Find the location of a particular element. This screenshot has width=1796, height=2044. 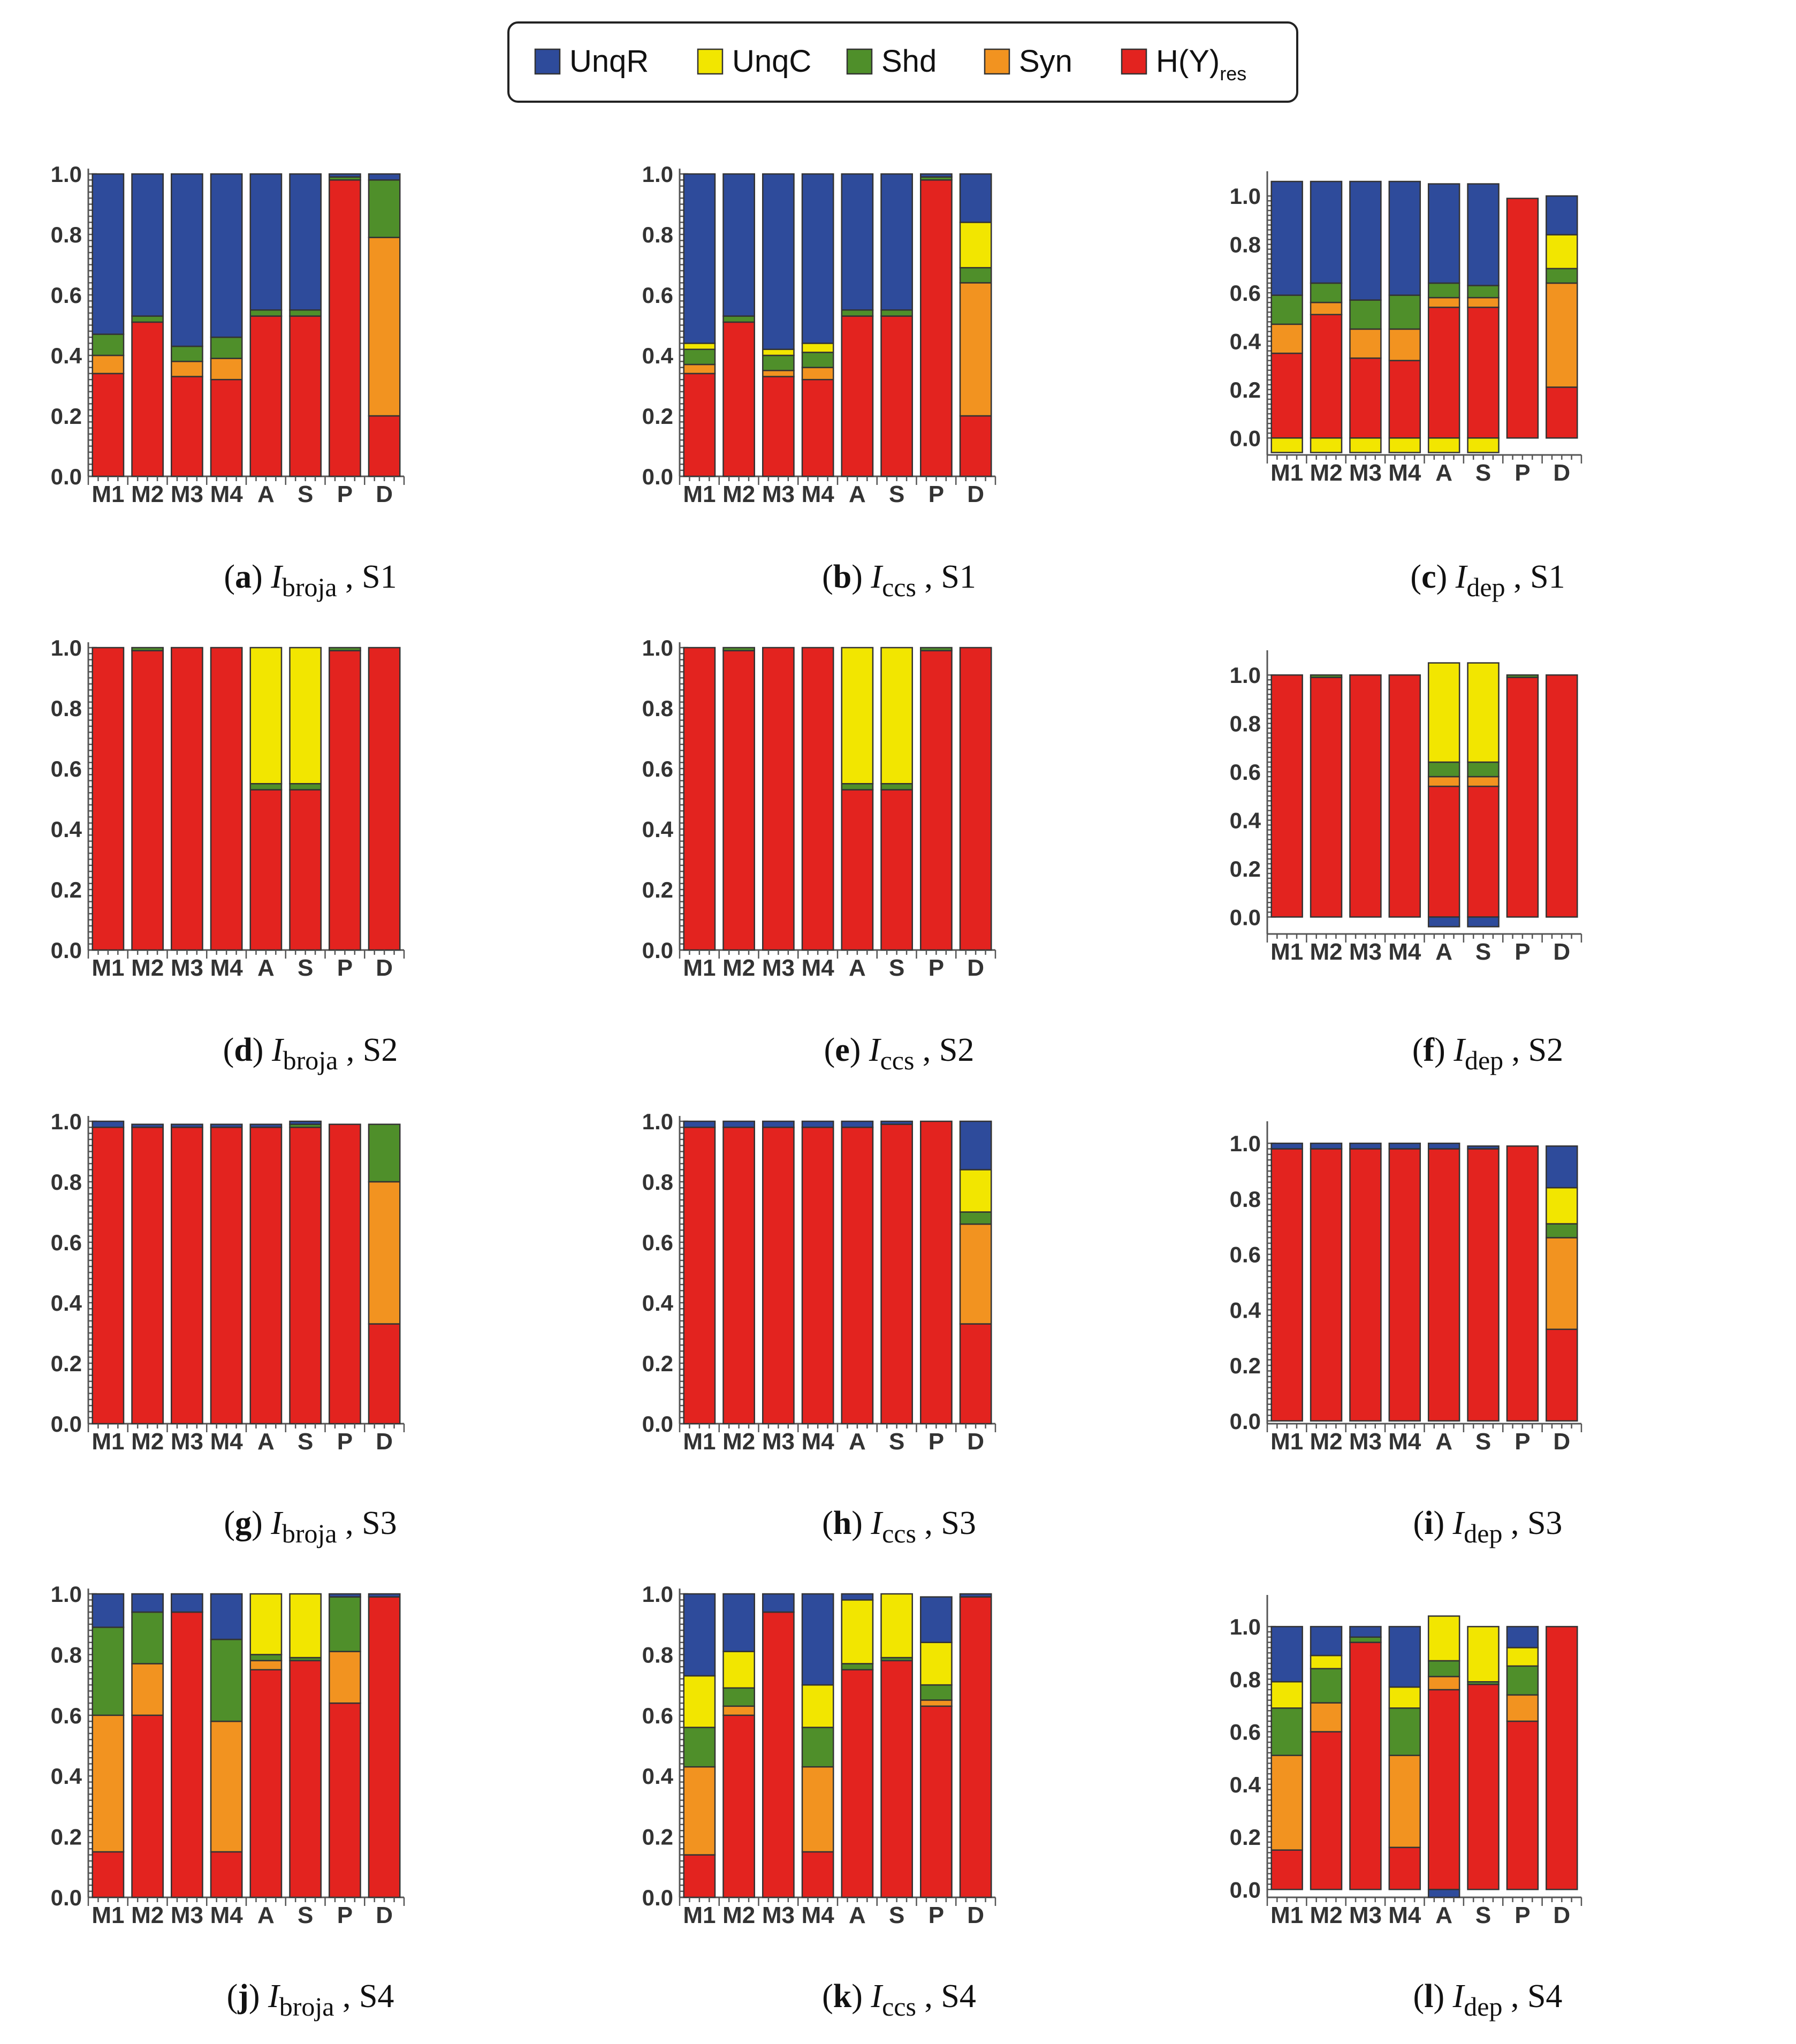

legend-label-unqr: UnqR is located at coordinates (609, 61).